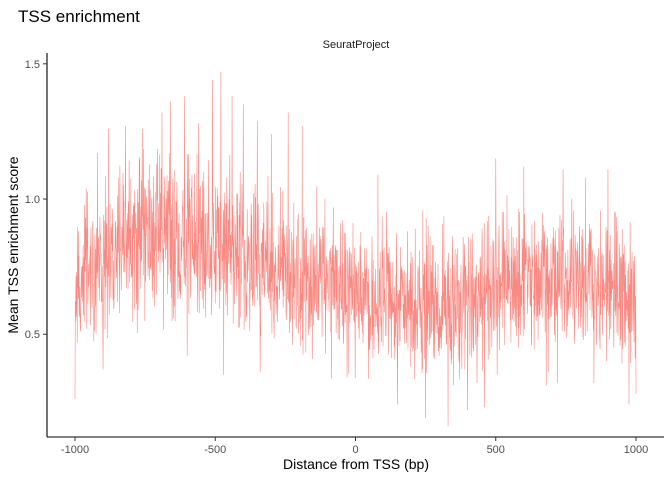  What do you see at coordinates (355, 450) in the screenshot?
I see `x-tick-label: 0` at bounding box center [355, 450].